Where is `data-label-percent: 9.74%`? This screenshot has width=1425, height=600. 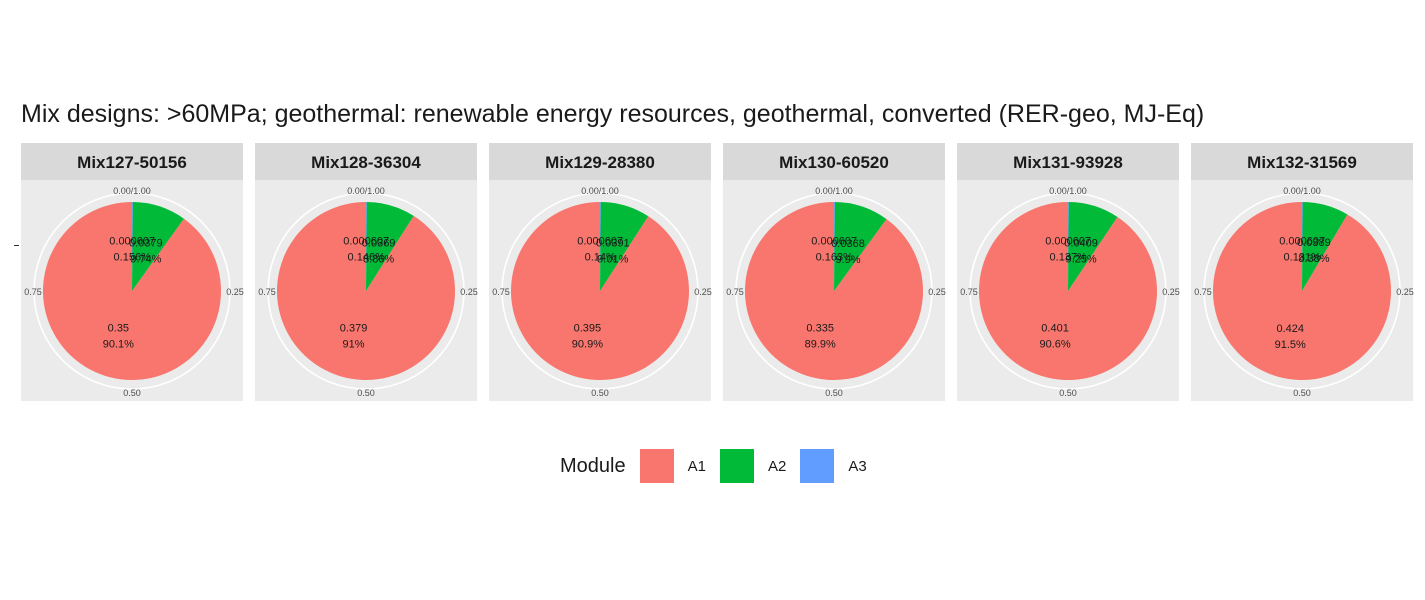 data-label-percent: 9.74% is located at coordinates (145, 260).